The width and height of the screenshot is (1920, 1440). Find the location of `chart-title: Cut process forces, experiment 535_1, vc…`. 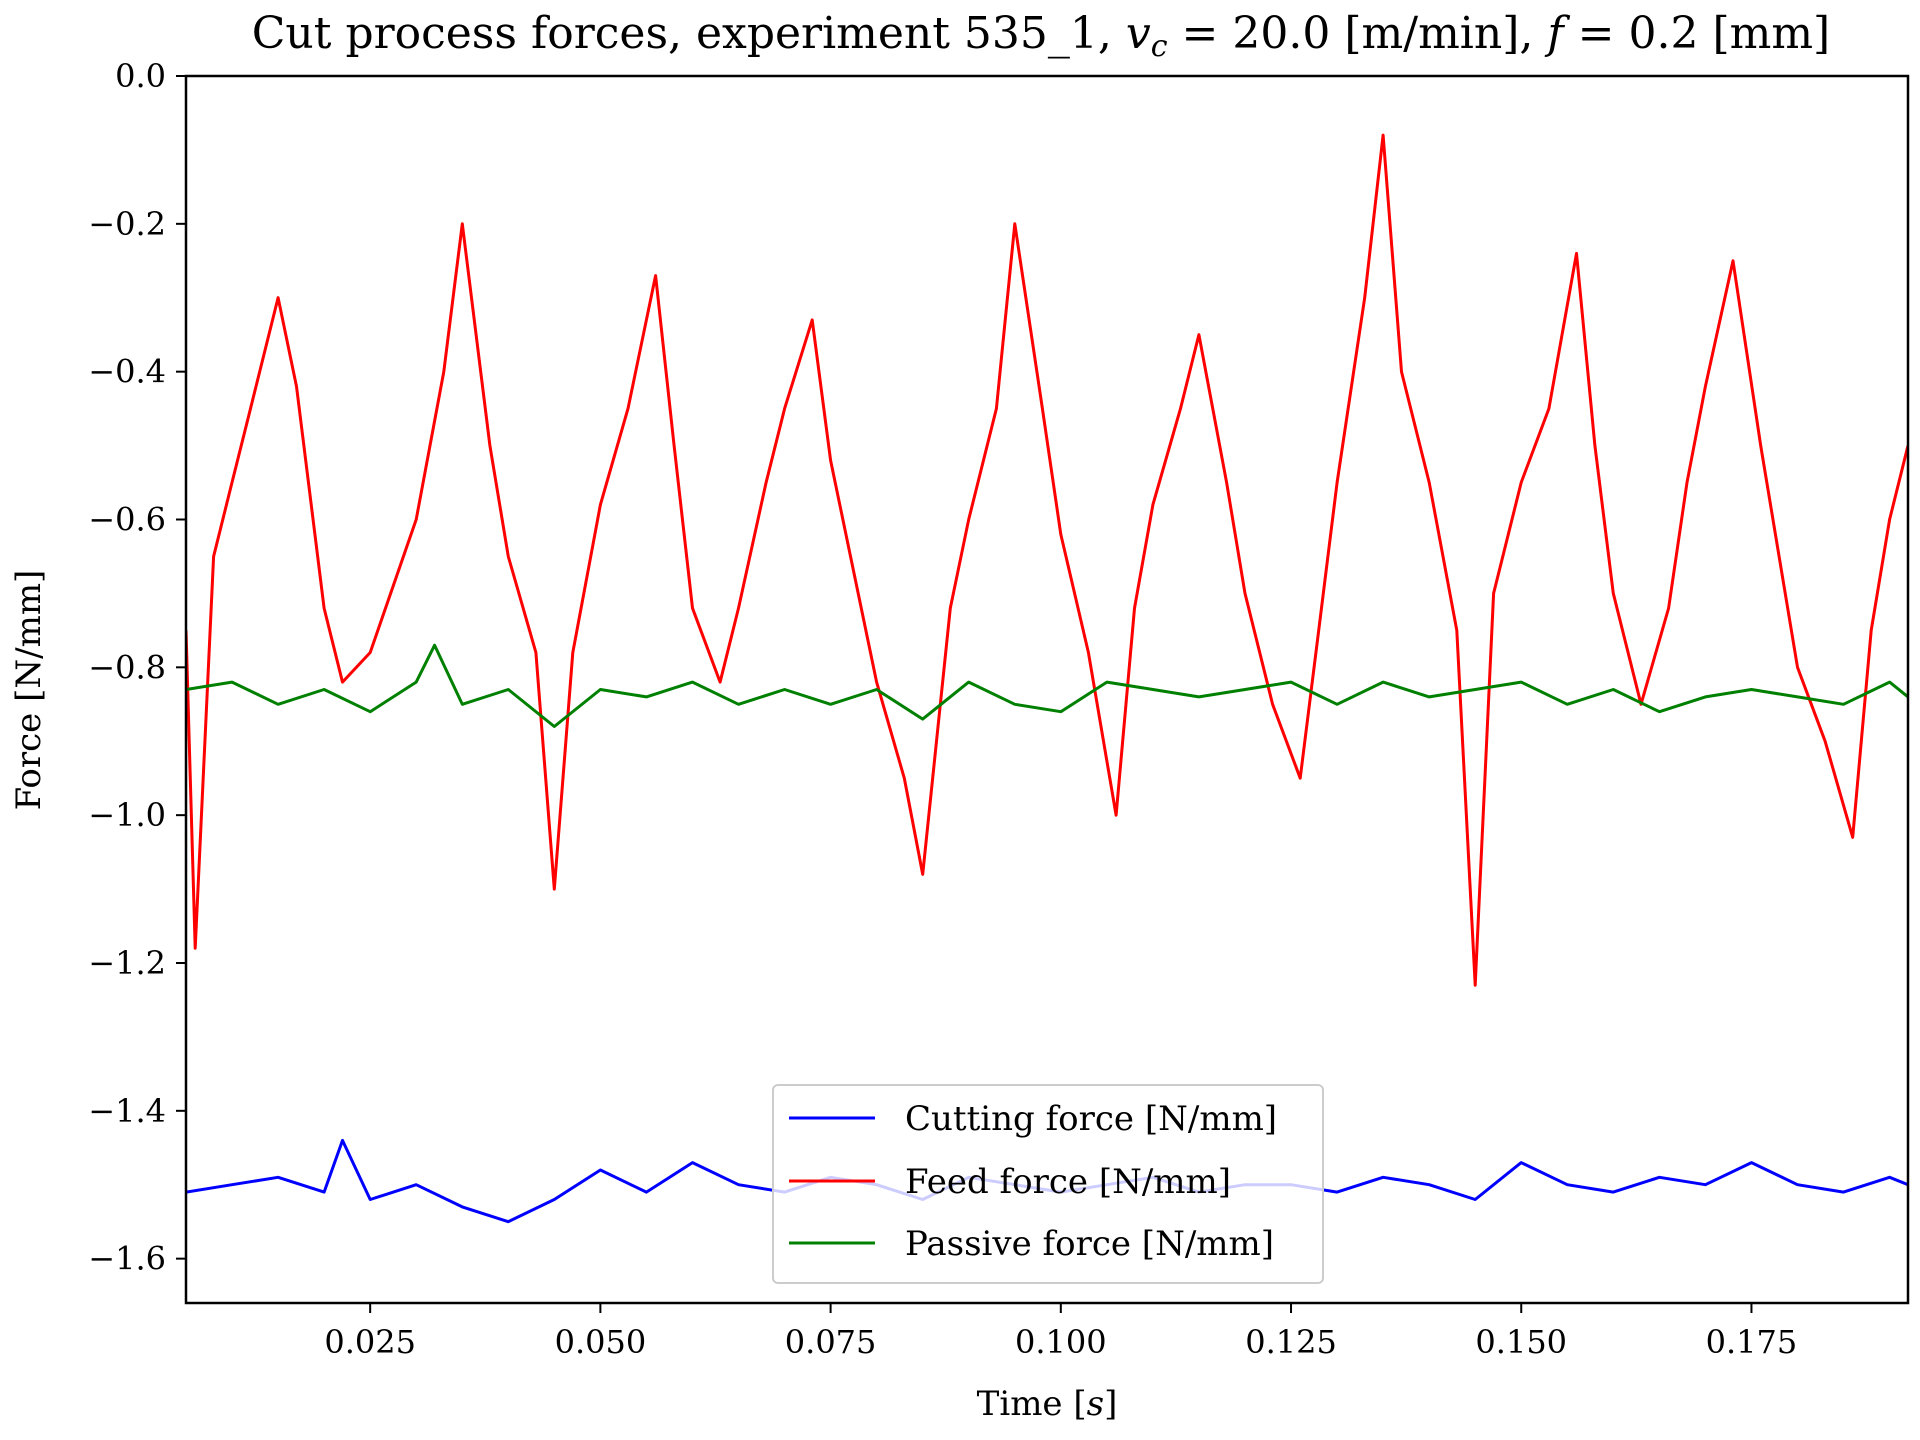

chart-title: Cut process forces, experiment 535_1, vc… is located at coordinates (1041, 36).